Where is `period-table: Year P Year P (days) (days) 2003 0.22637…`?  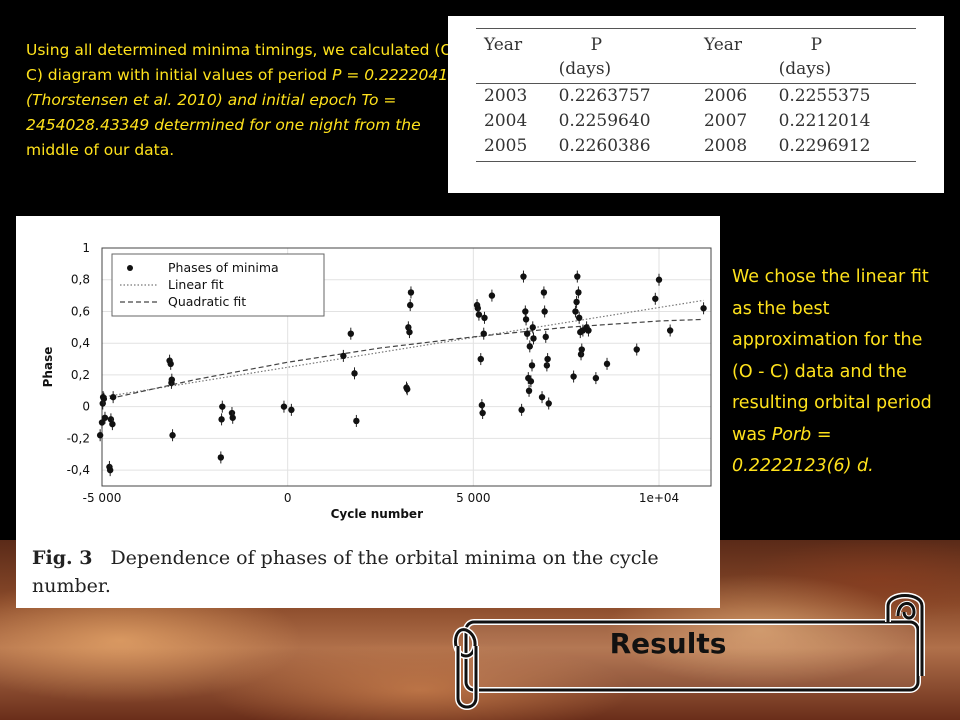 period-table: Year P Year P (days) (days) 2003 0.22637… is located at coordinates (696, 95).